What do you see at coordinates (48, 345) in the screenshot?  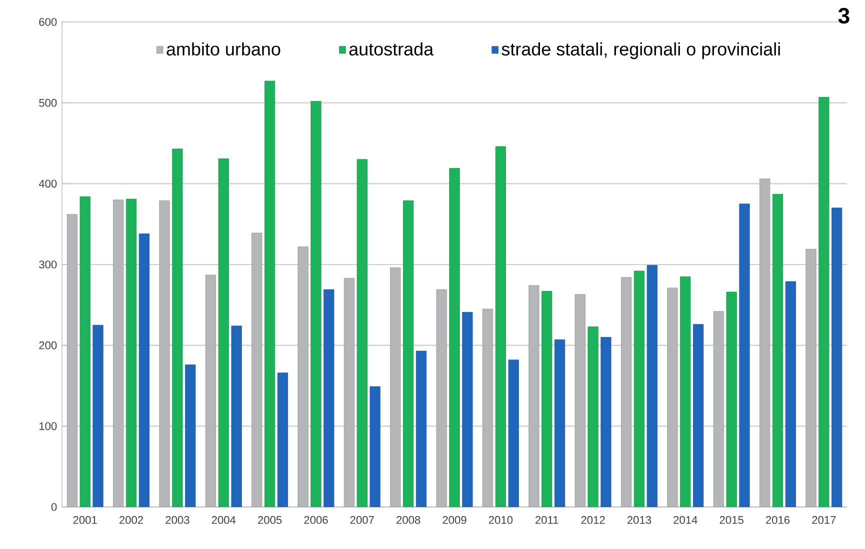 I see `y-tick-label: 200` at bounding box center [48, 345].